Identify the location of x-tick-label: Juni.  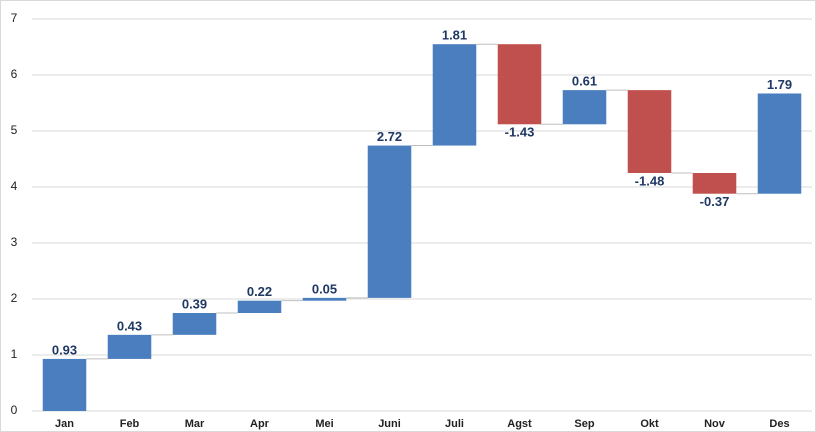
(389, 424).